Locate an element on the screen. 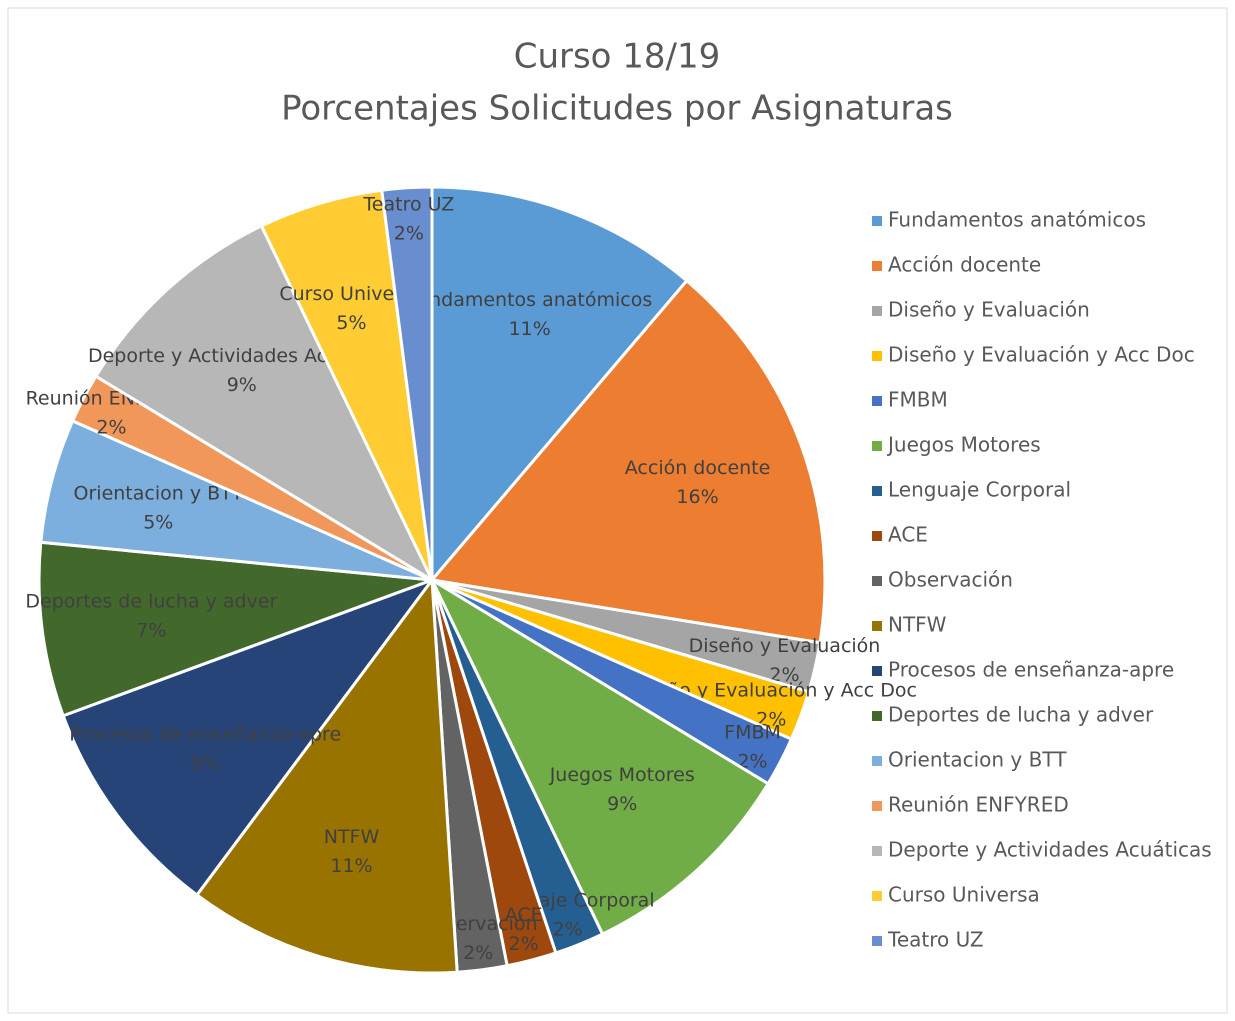 This screenshot has height=1021, width=1235. data-label-name: Procesos de enseñanza-apre is located at coordinates (205, 735).